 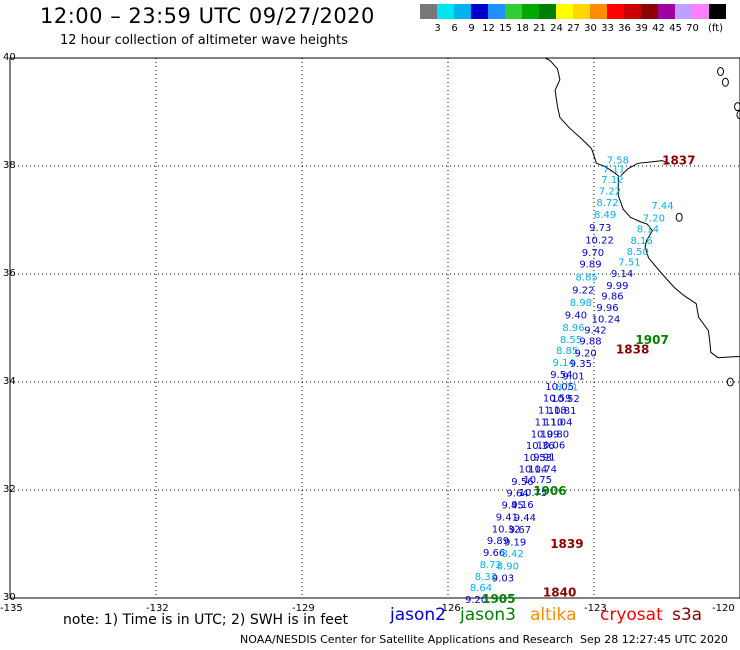 I want to click on color-scale-label: 15, so click(x=505, y=28).